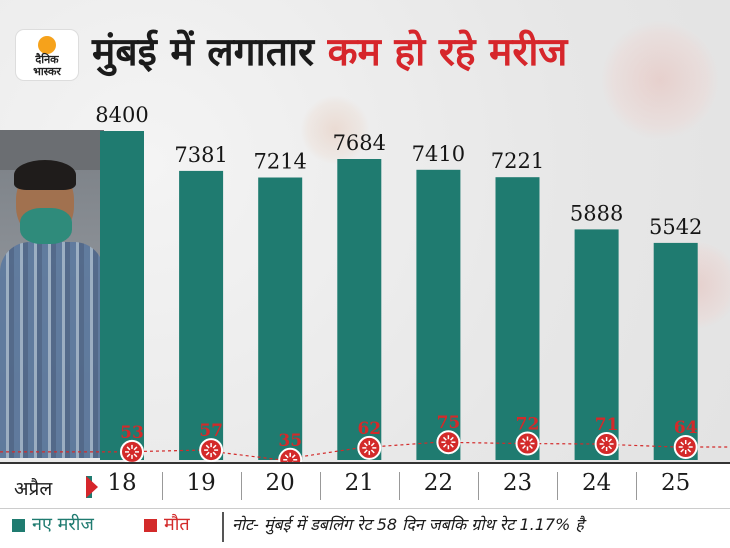 The image size is (730, 548). Describe the element at coordinates (33, 489) in the screenshot. I see `x-axis-label: अप्रैल` at that location.